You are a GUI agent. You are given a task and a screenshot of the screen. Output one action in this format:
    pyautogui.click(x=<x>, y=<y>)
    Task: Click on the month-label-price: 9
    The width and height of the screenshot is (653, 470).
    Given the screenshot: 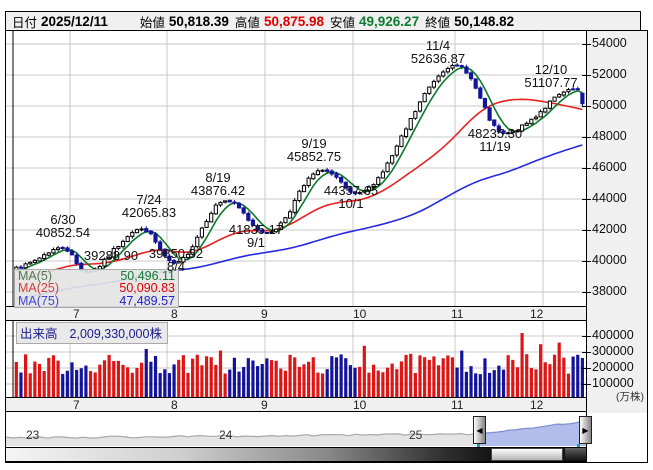 What is the action you would take?
    pyautogui.click(x=264, y=314)
    